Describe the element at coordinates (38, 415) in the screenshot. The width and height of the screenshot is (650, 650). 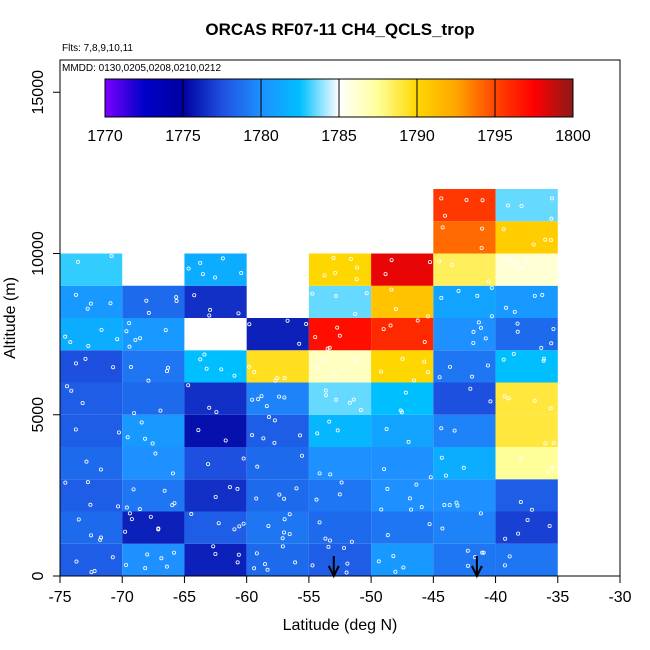
I see `y-tick-label: 5000` at that location.